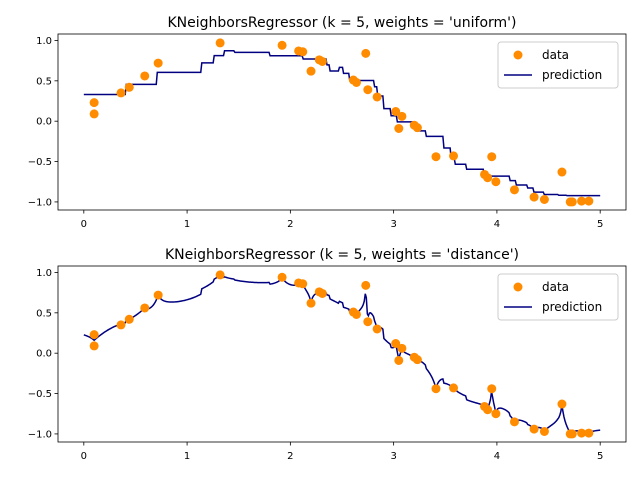 This screenshot has height=484, width=640. What do you see at coordinates (497, 456) in the screenshot?
I see `x-tick-label: 4` at bounding box center [497, 456].